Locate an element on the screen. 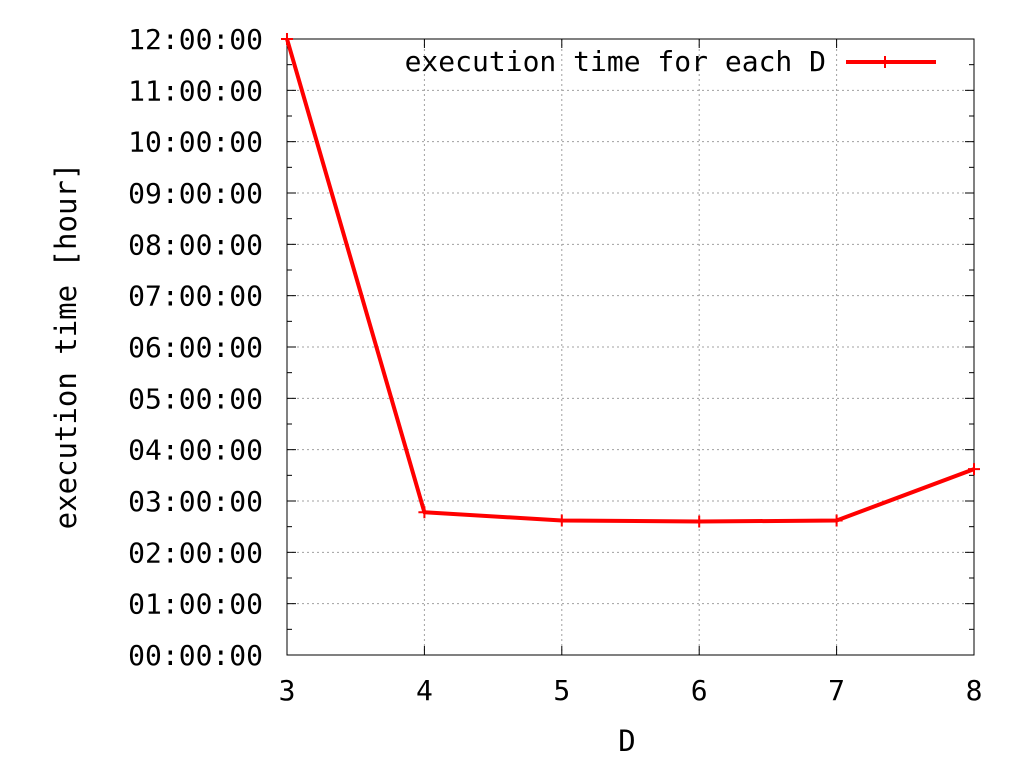 Image resolution: width=1024 pixels, height=768 pixels. y-tick-label: 10:00:00 is located at coordinates (195, 142).